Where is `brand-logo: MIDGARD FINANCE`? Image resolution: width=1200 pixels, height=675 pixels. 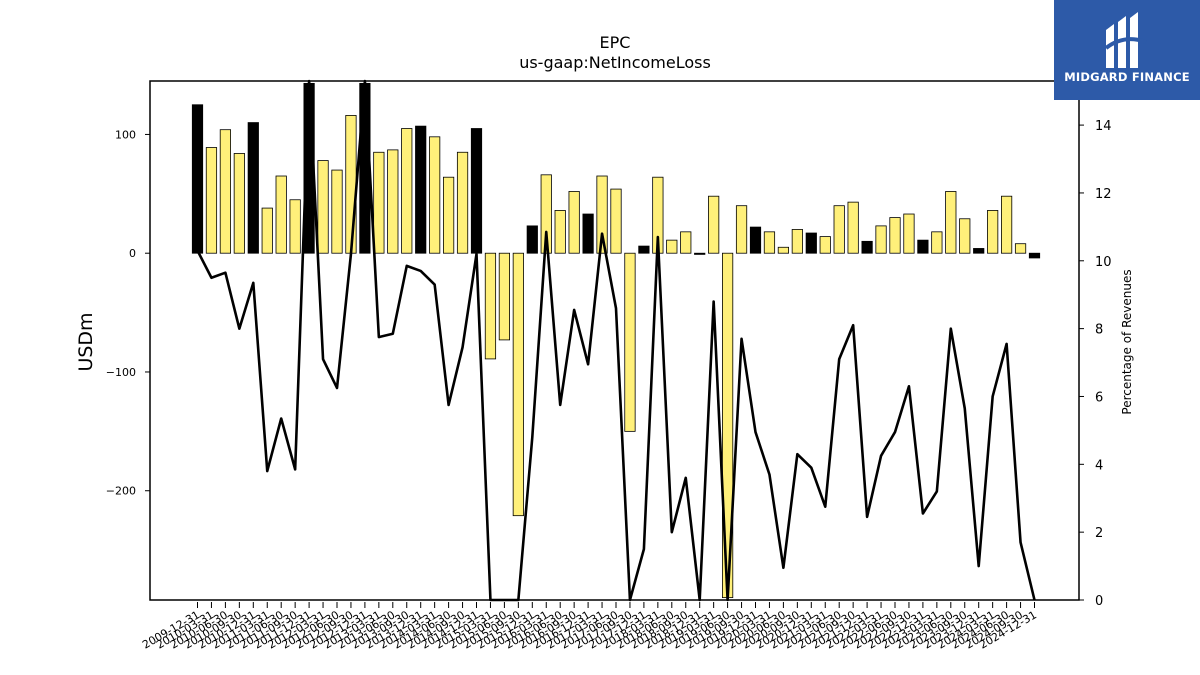
brand-logo: MIDGARD FINANCE is located at coordinates (1127, 50).